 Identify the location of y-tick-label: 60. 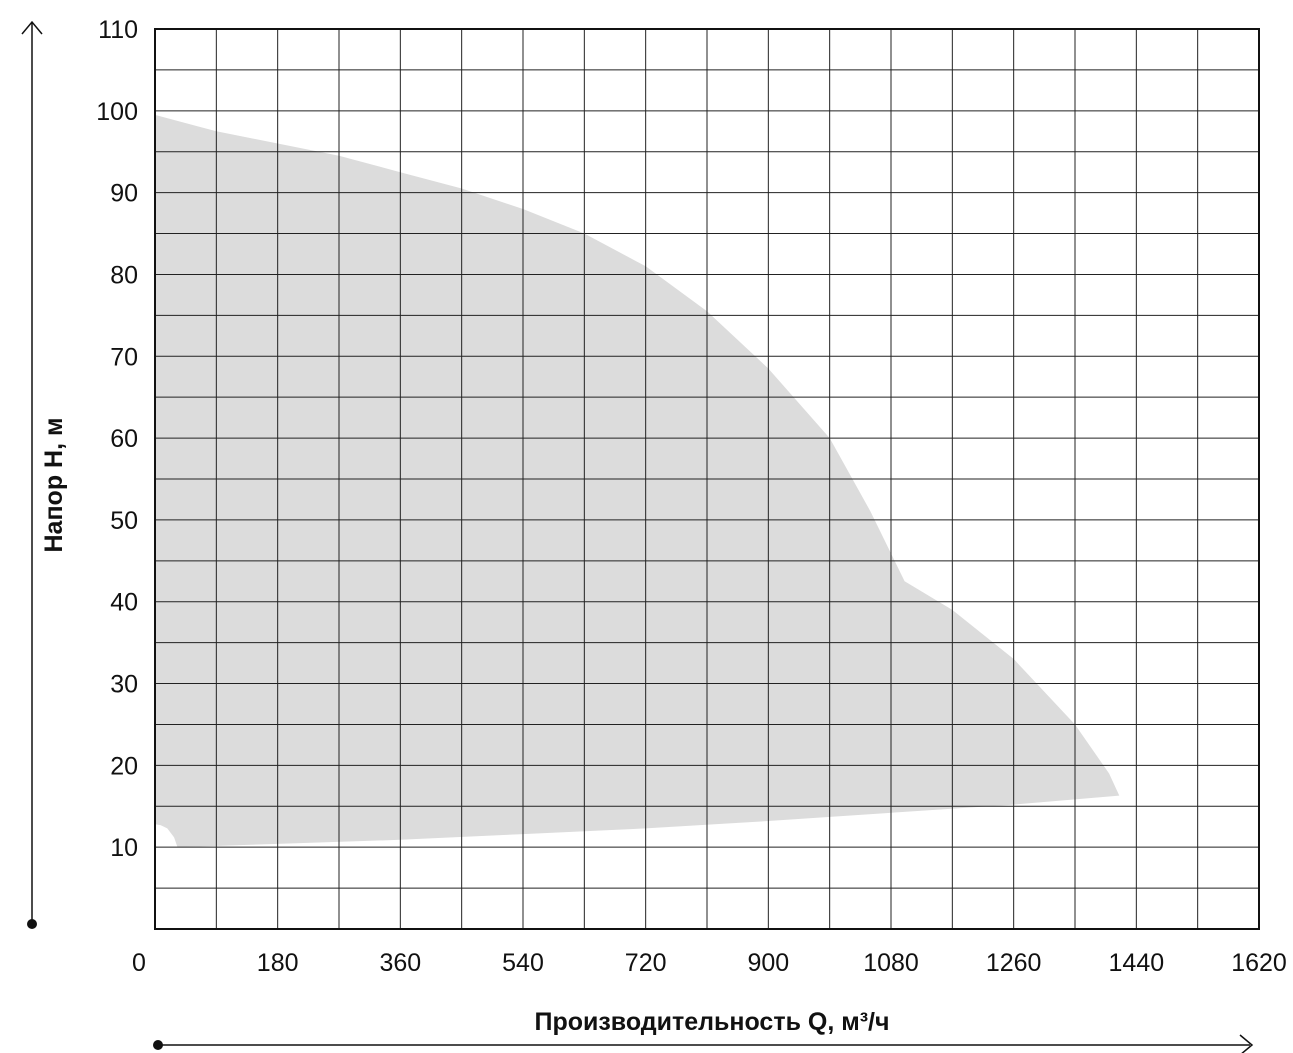
(124, 439).